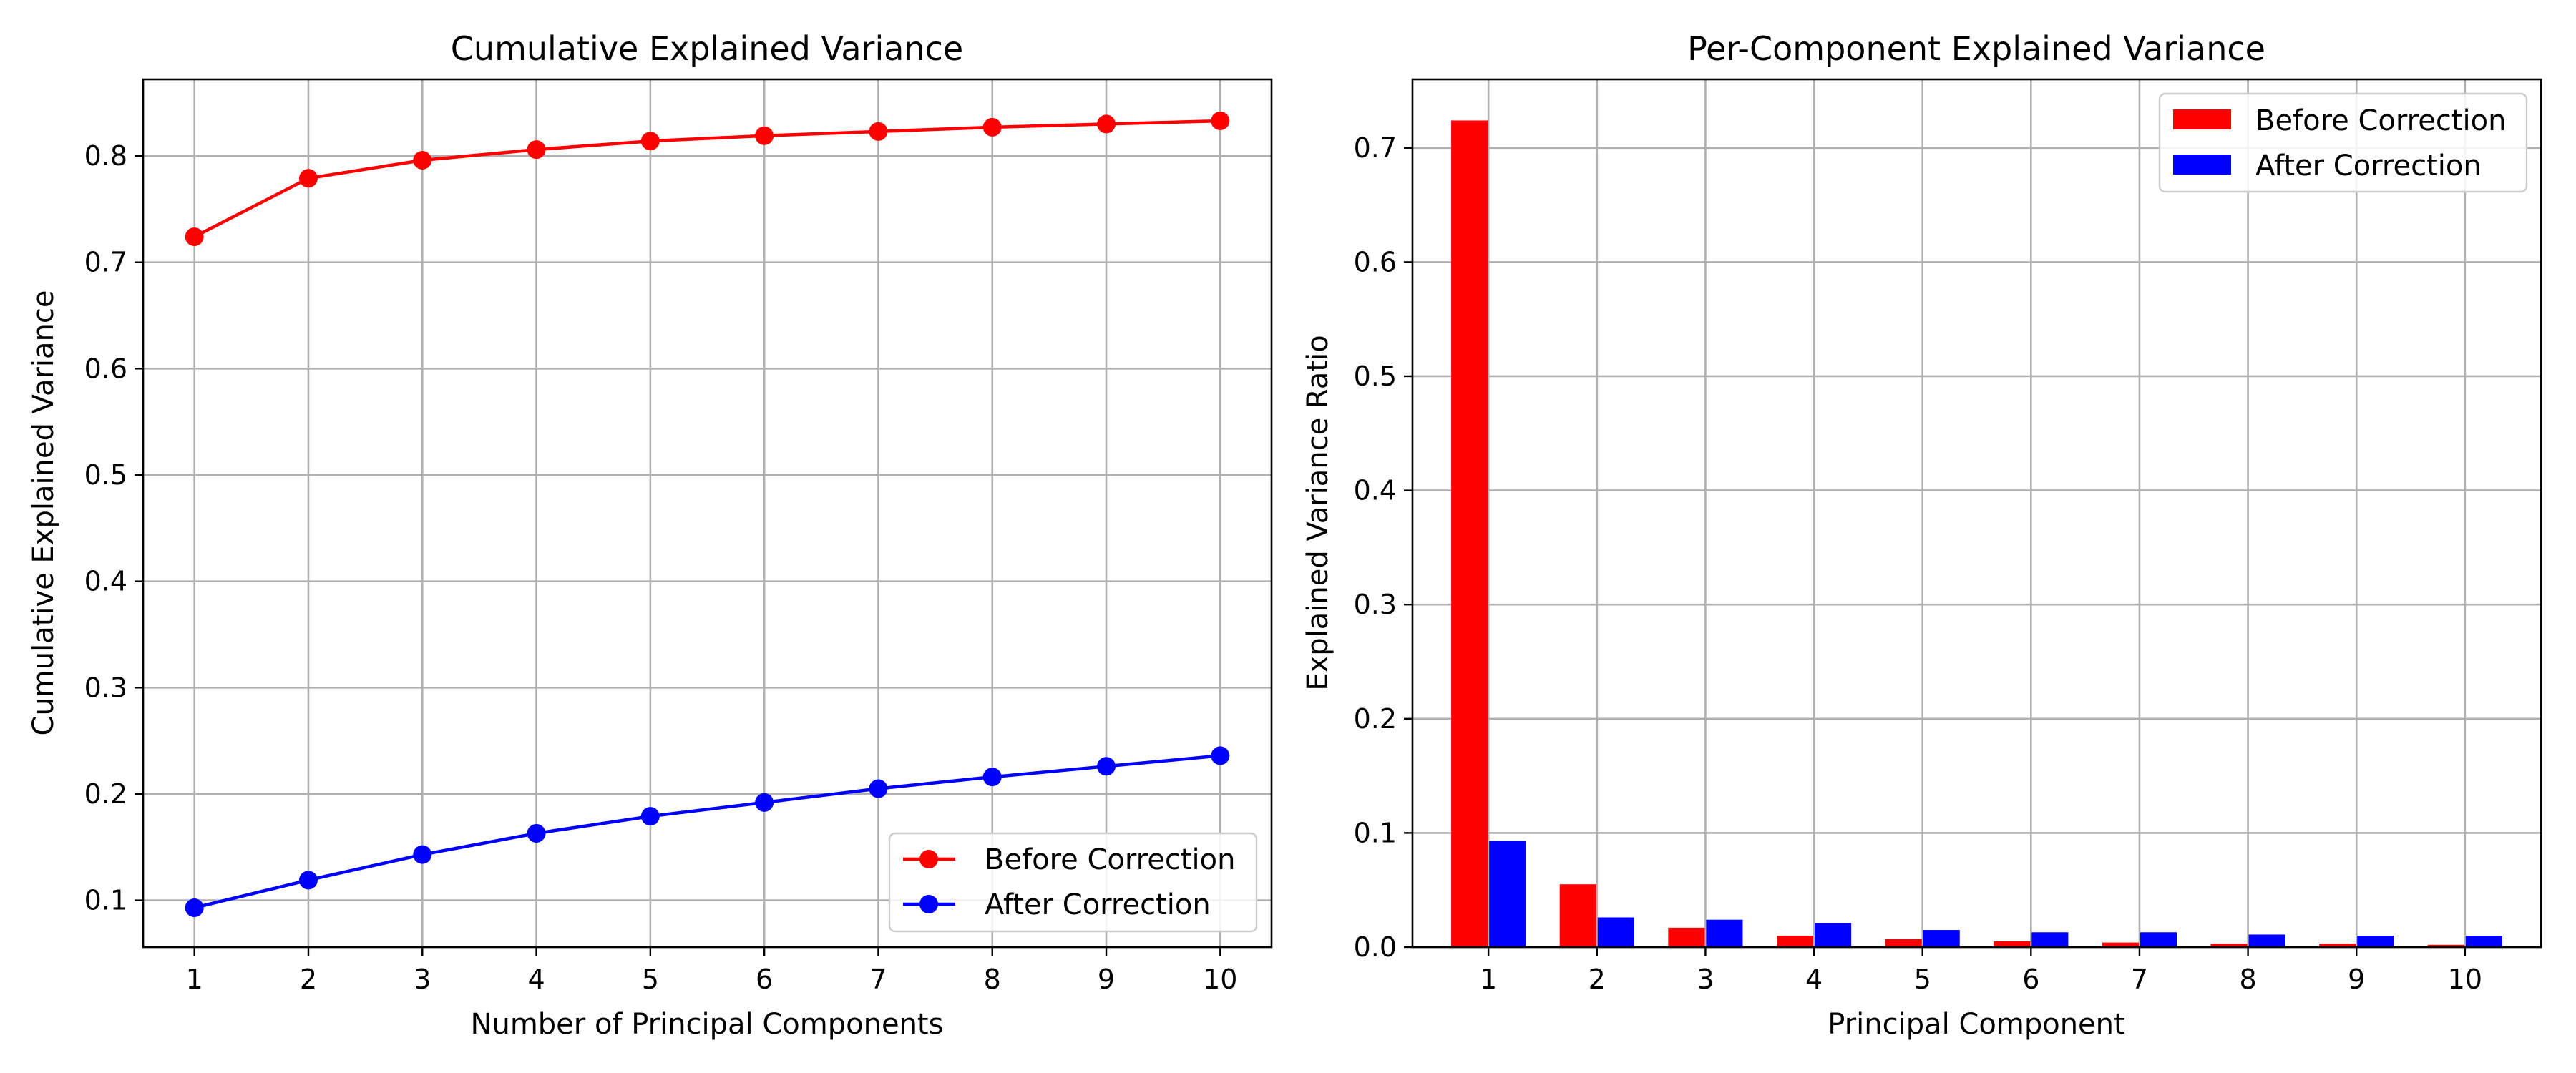  Describe the element at coordinates (1375, 947) in the screenshot. I see `right-y-tick-label: 0.0` at that location.